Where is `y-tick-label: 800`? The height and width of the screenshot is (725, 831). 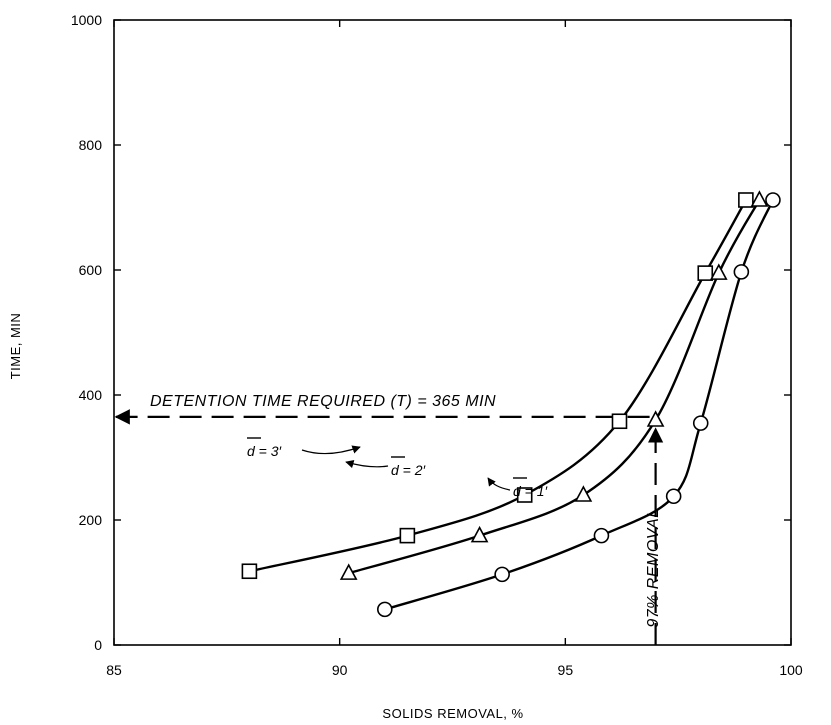 y-tick-label: 800 is located at coordinates (91, 145).